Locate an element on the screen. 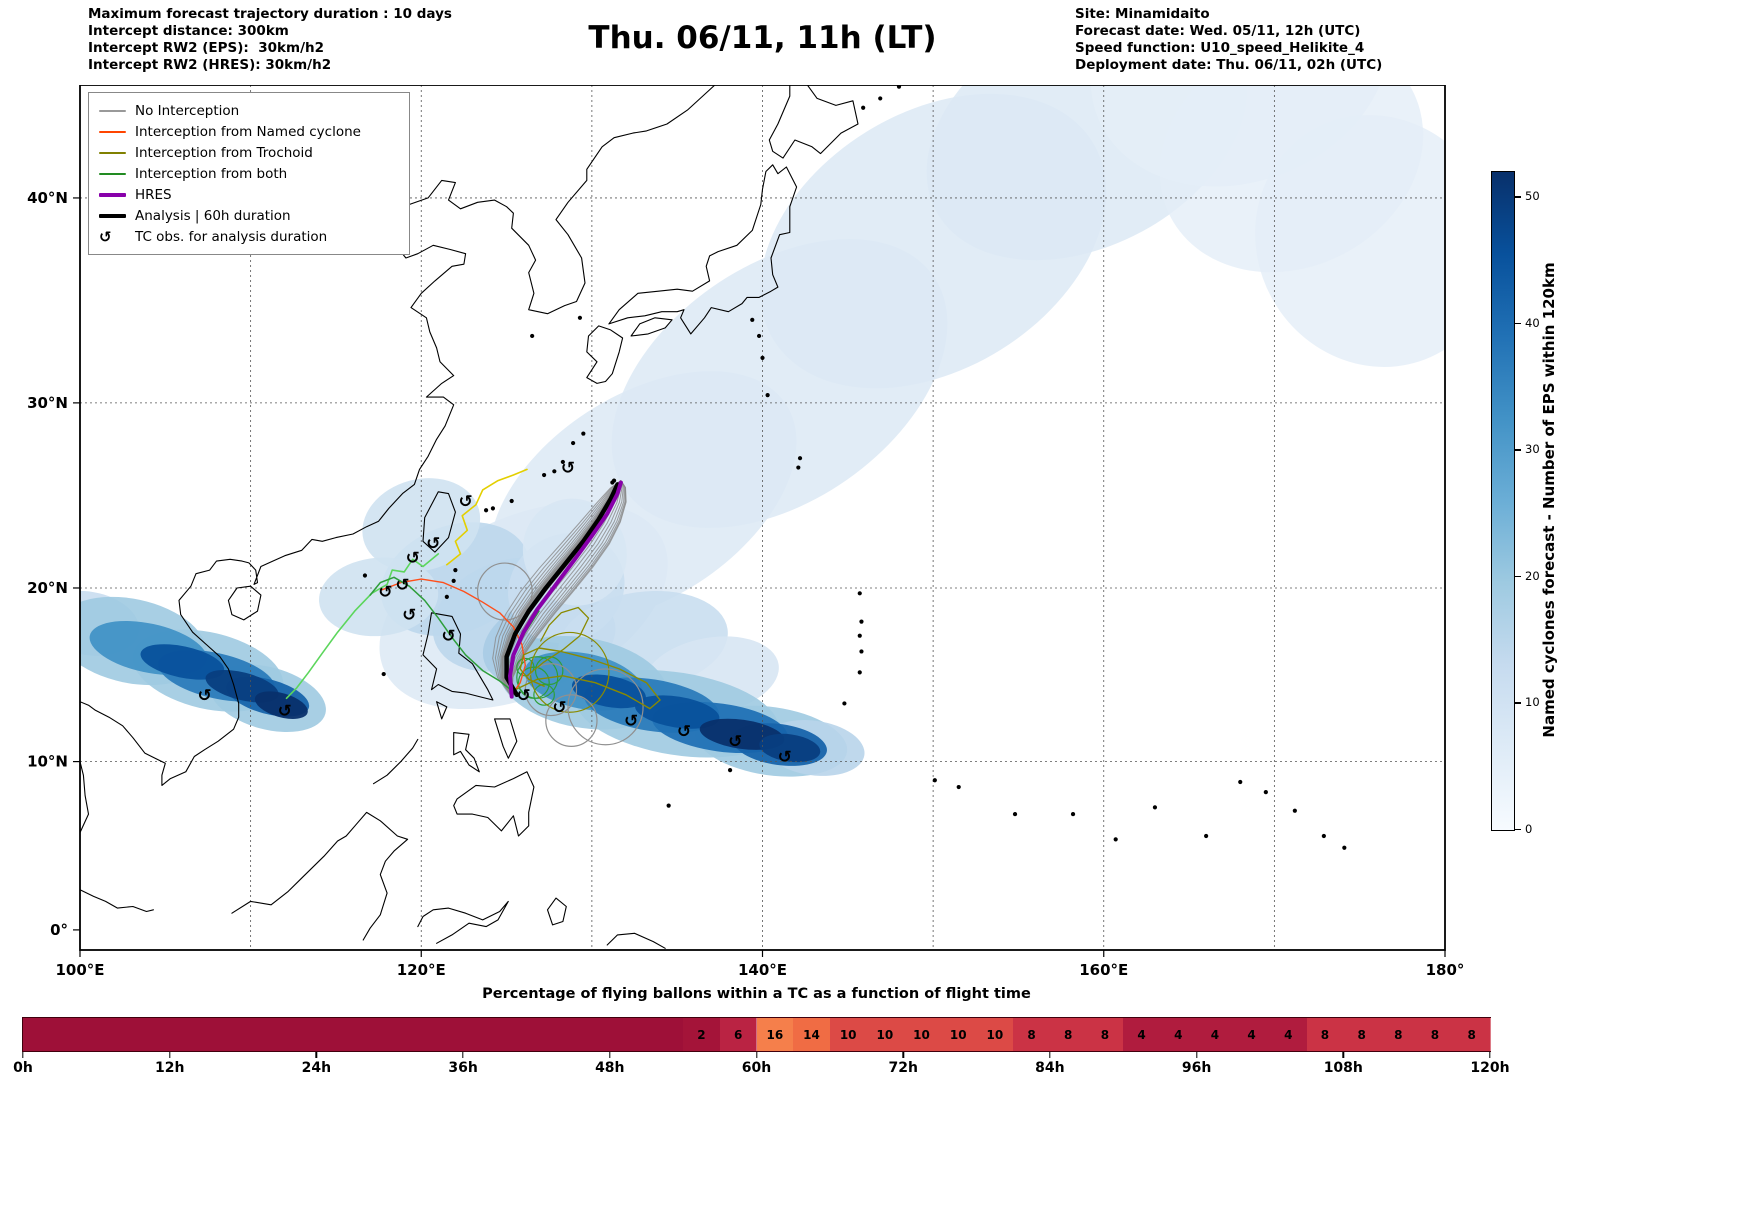 Image resolution: width=1748 pixels, height=1213 pixels. lon-tick-label: 140°E is located at coordinates (762, 970).